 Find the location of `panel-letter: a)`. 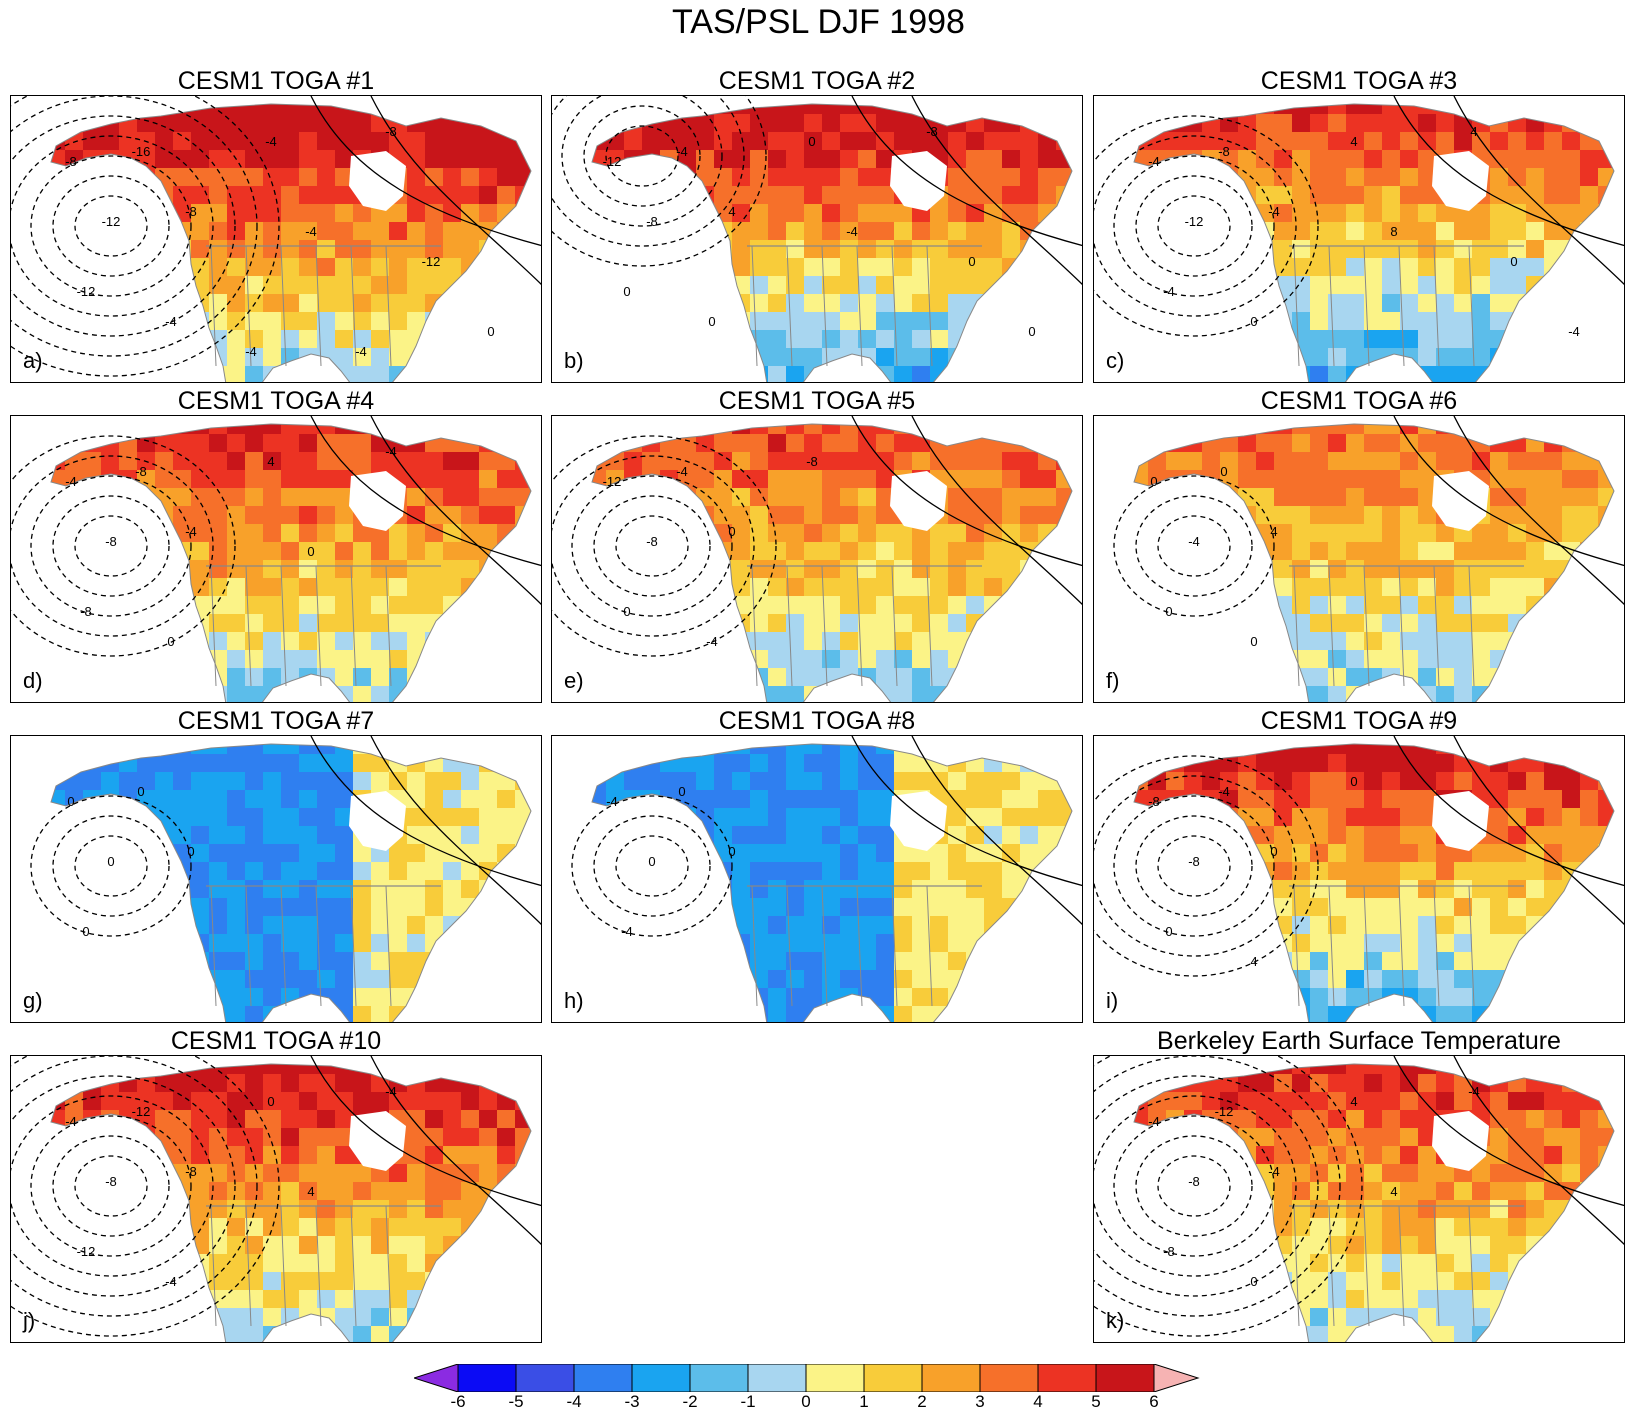

panel-letter: a) is located at coordinates (33, 360).